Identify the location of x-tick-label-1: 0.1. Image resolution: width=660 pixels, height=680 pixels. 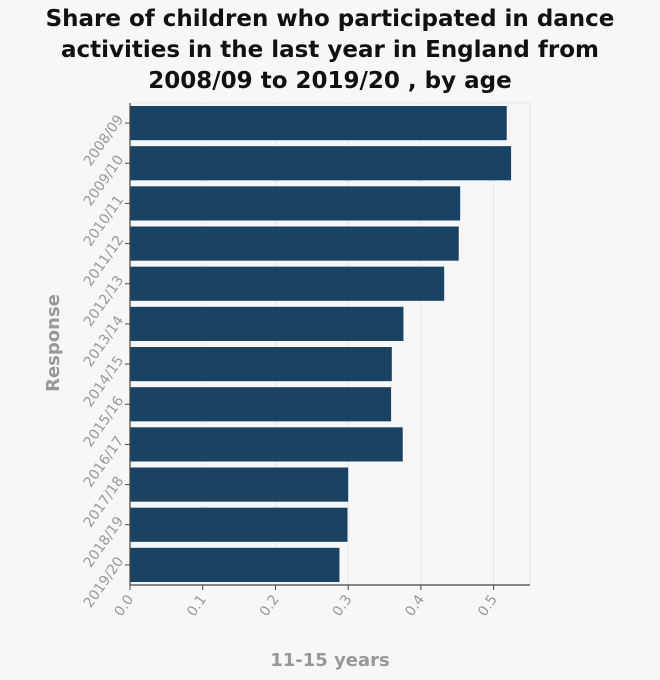
(197, 605).